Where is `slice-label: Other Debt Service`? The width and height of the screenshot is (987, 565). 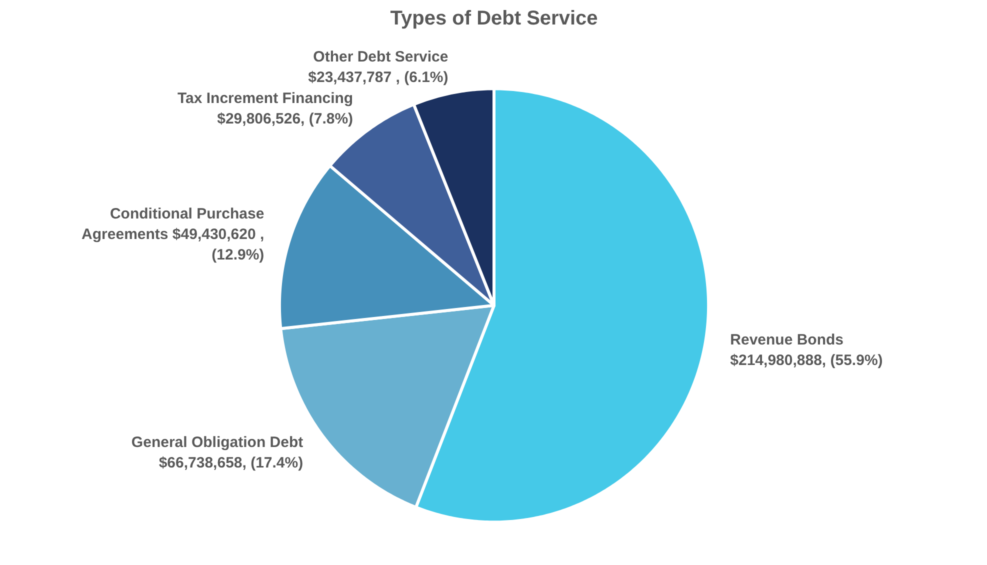
slice-label: Other Debt Service is located at coordinates (380, 57).